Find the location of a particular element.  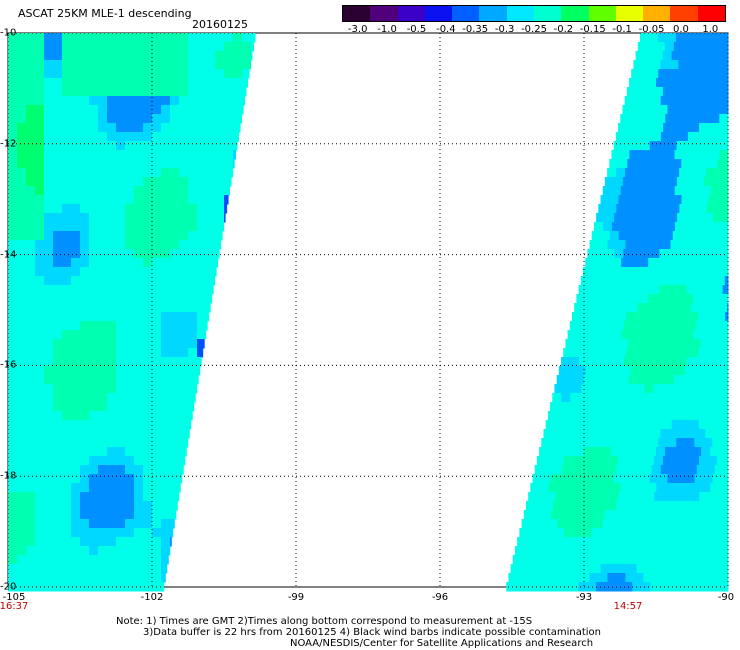

color-swatch is located at coordinates (547, 13).